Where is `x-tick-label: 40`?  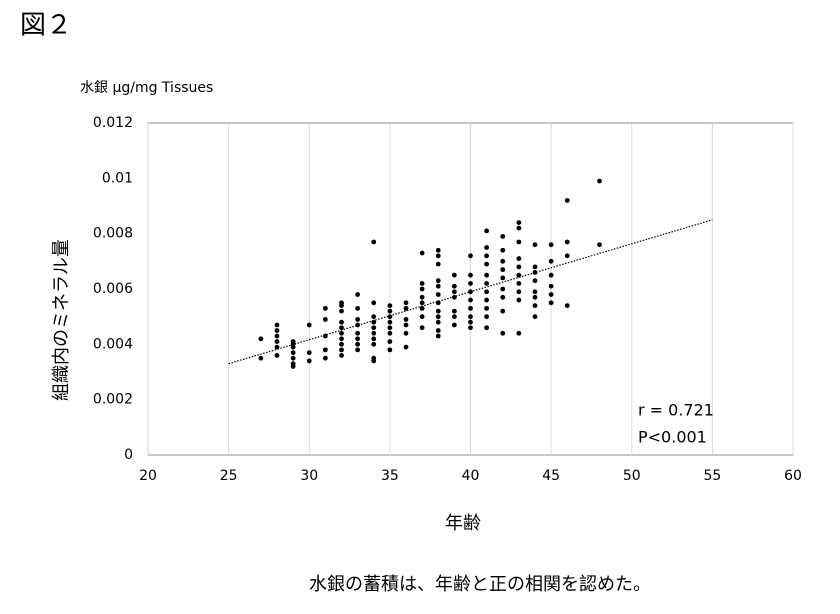
x-tick-label: 40 is located at coordinates (471, 476).